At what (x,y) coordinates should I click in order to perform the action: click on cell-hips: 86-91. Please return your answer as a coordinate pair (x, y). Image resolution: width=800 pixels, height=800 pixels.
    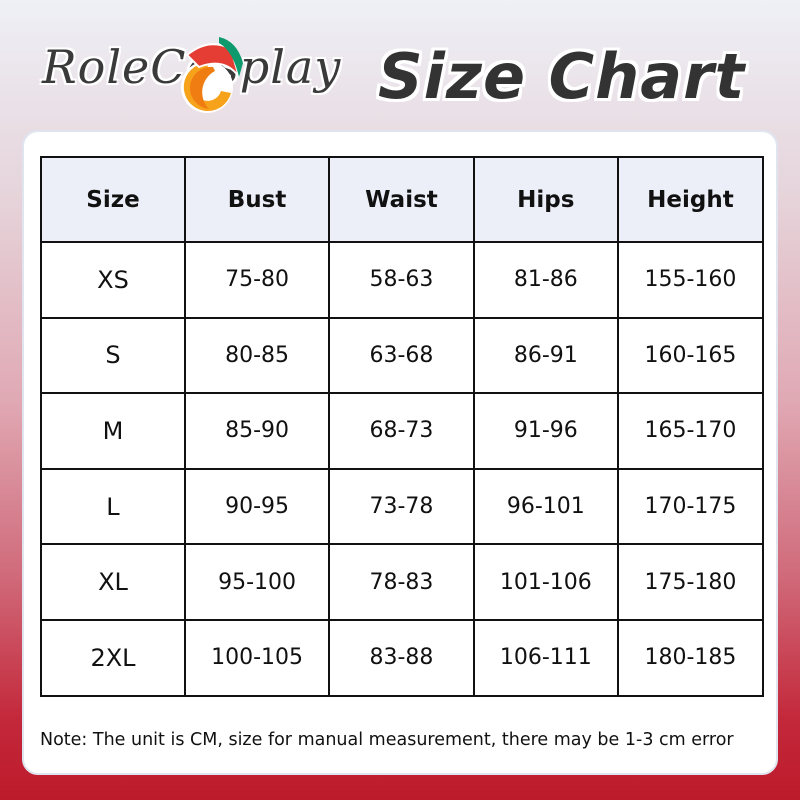
    Looking at the image, I should click on (545, 355).